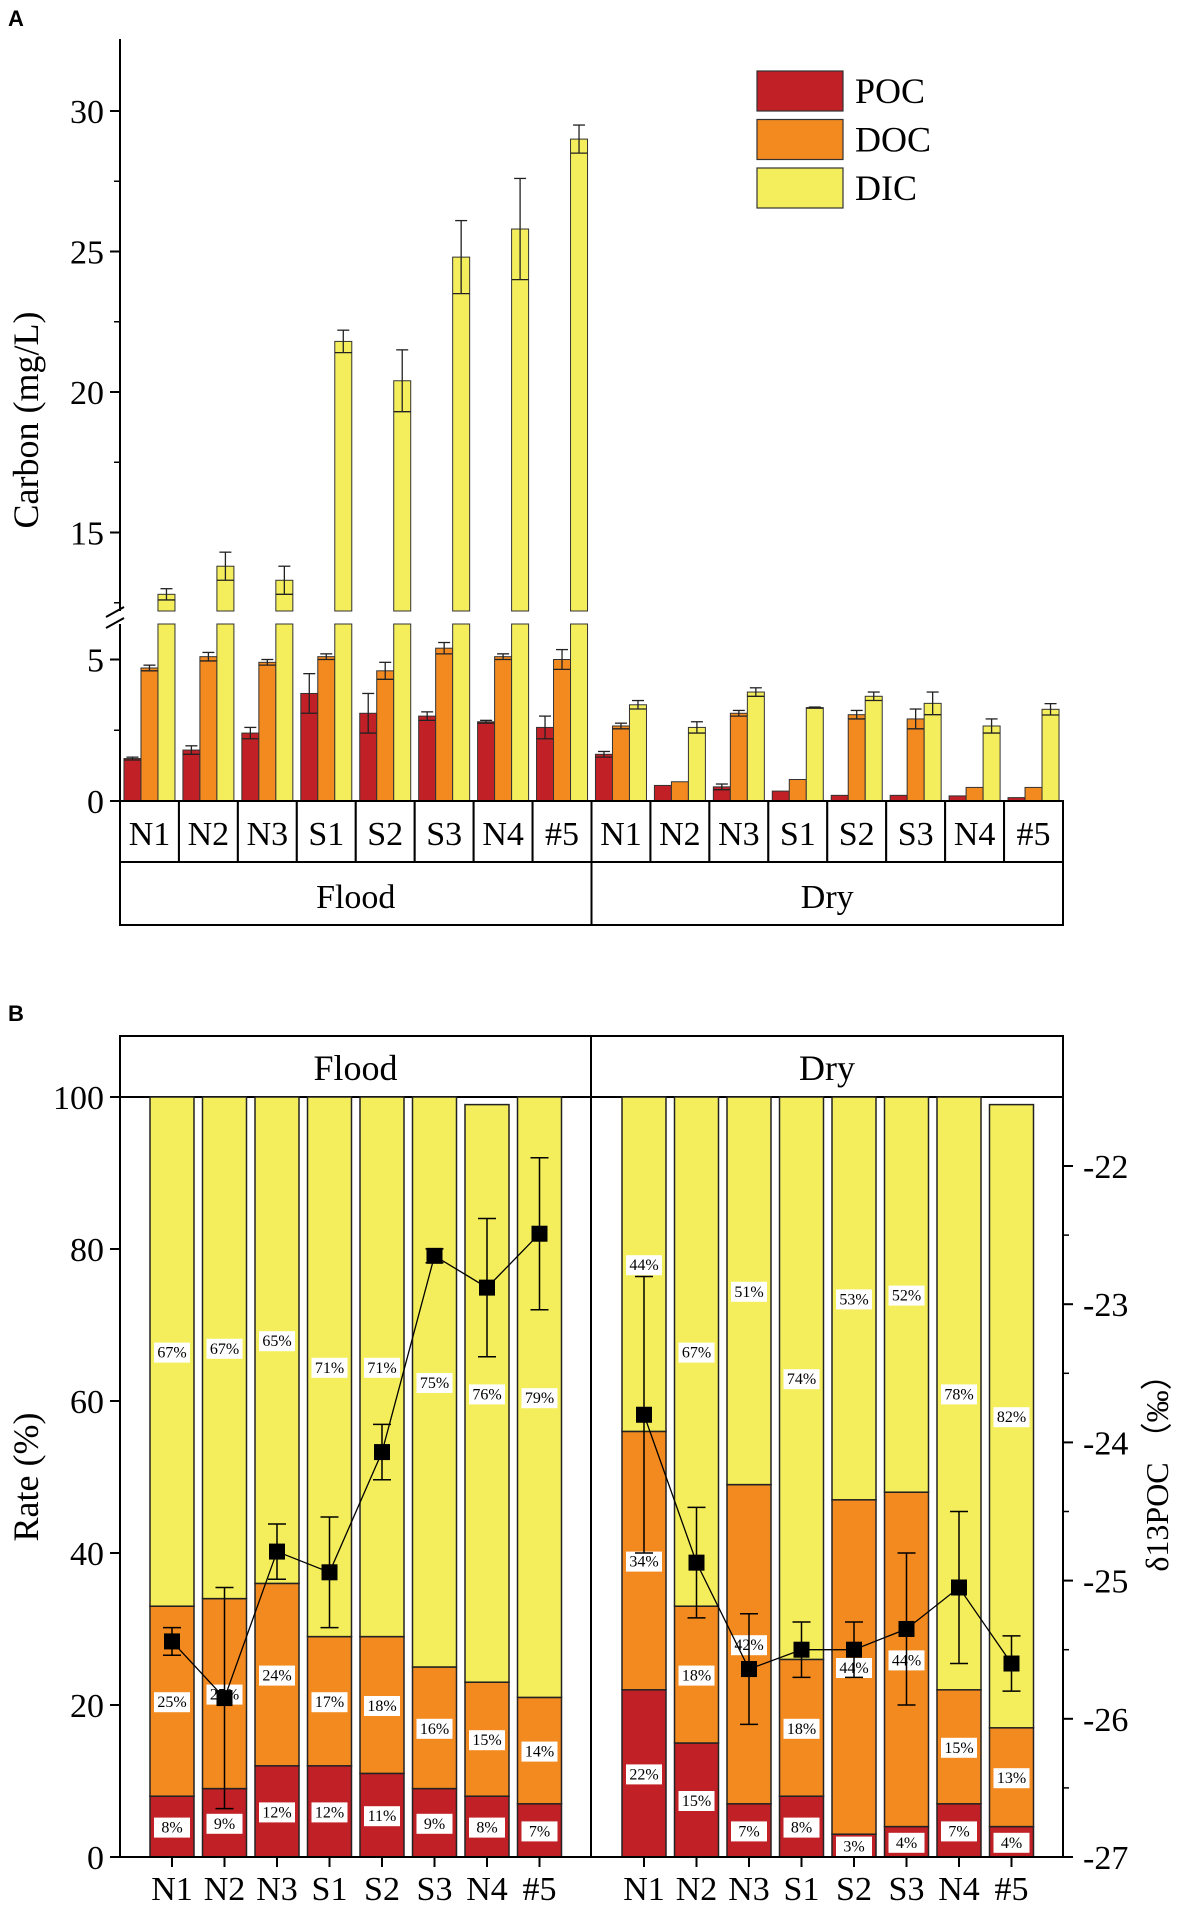 The width and height of the screenshot is (1181, 1915). I want to click on data-label-text: 17%, so click(329, 1702).